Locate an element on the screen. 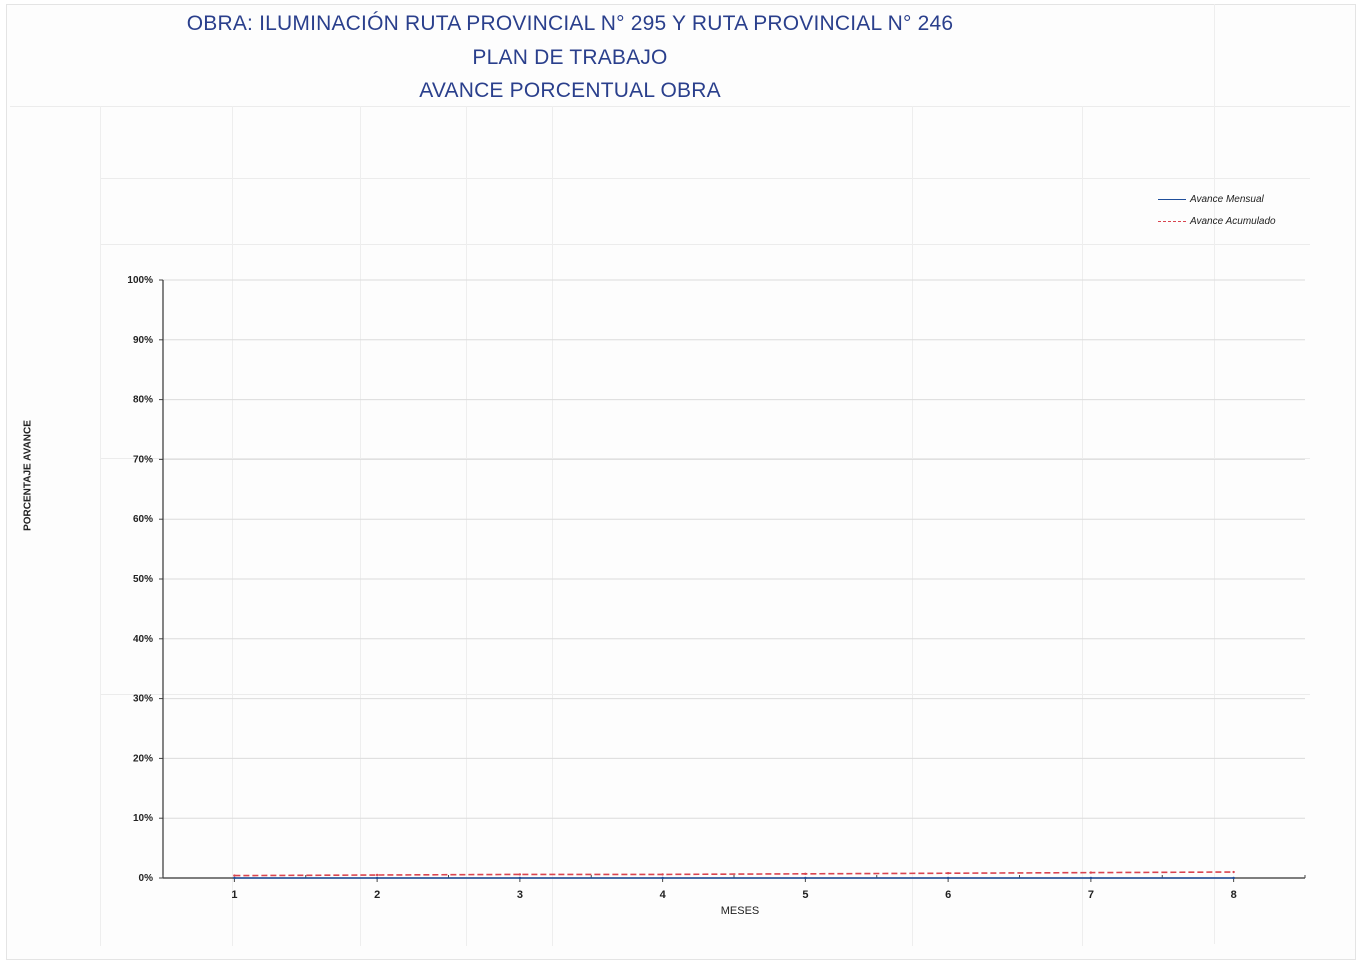 The image size is (1360, 964). x-tick-label: 5 is located at coordinates (805, 895).